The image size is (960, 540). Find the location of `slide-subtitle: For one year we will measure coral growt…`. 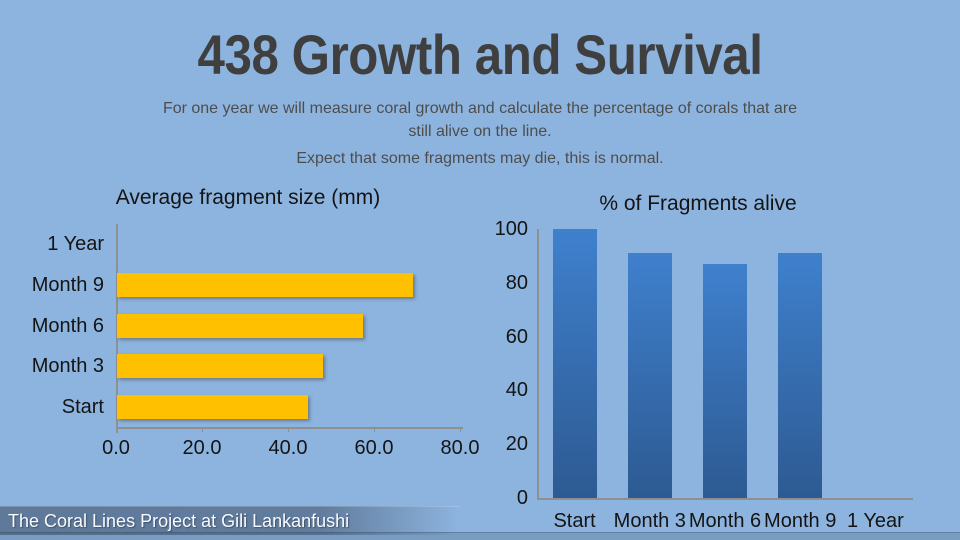

slide-subtitle: For one year we will measure coral growt… is located at coordinates (480, 133).